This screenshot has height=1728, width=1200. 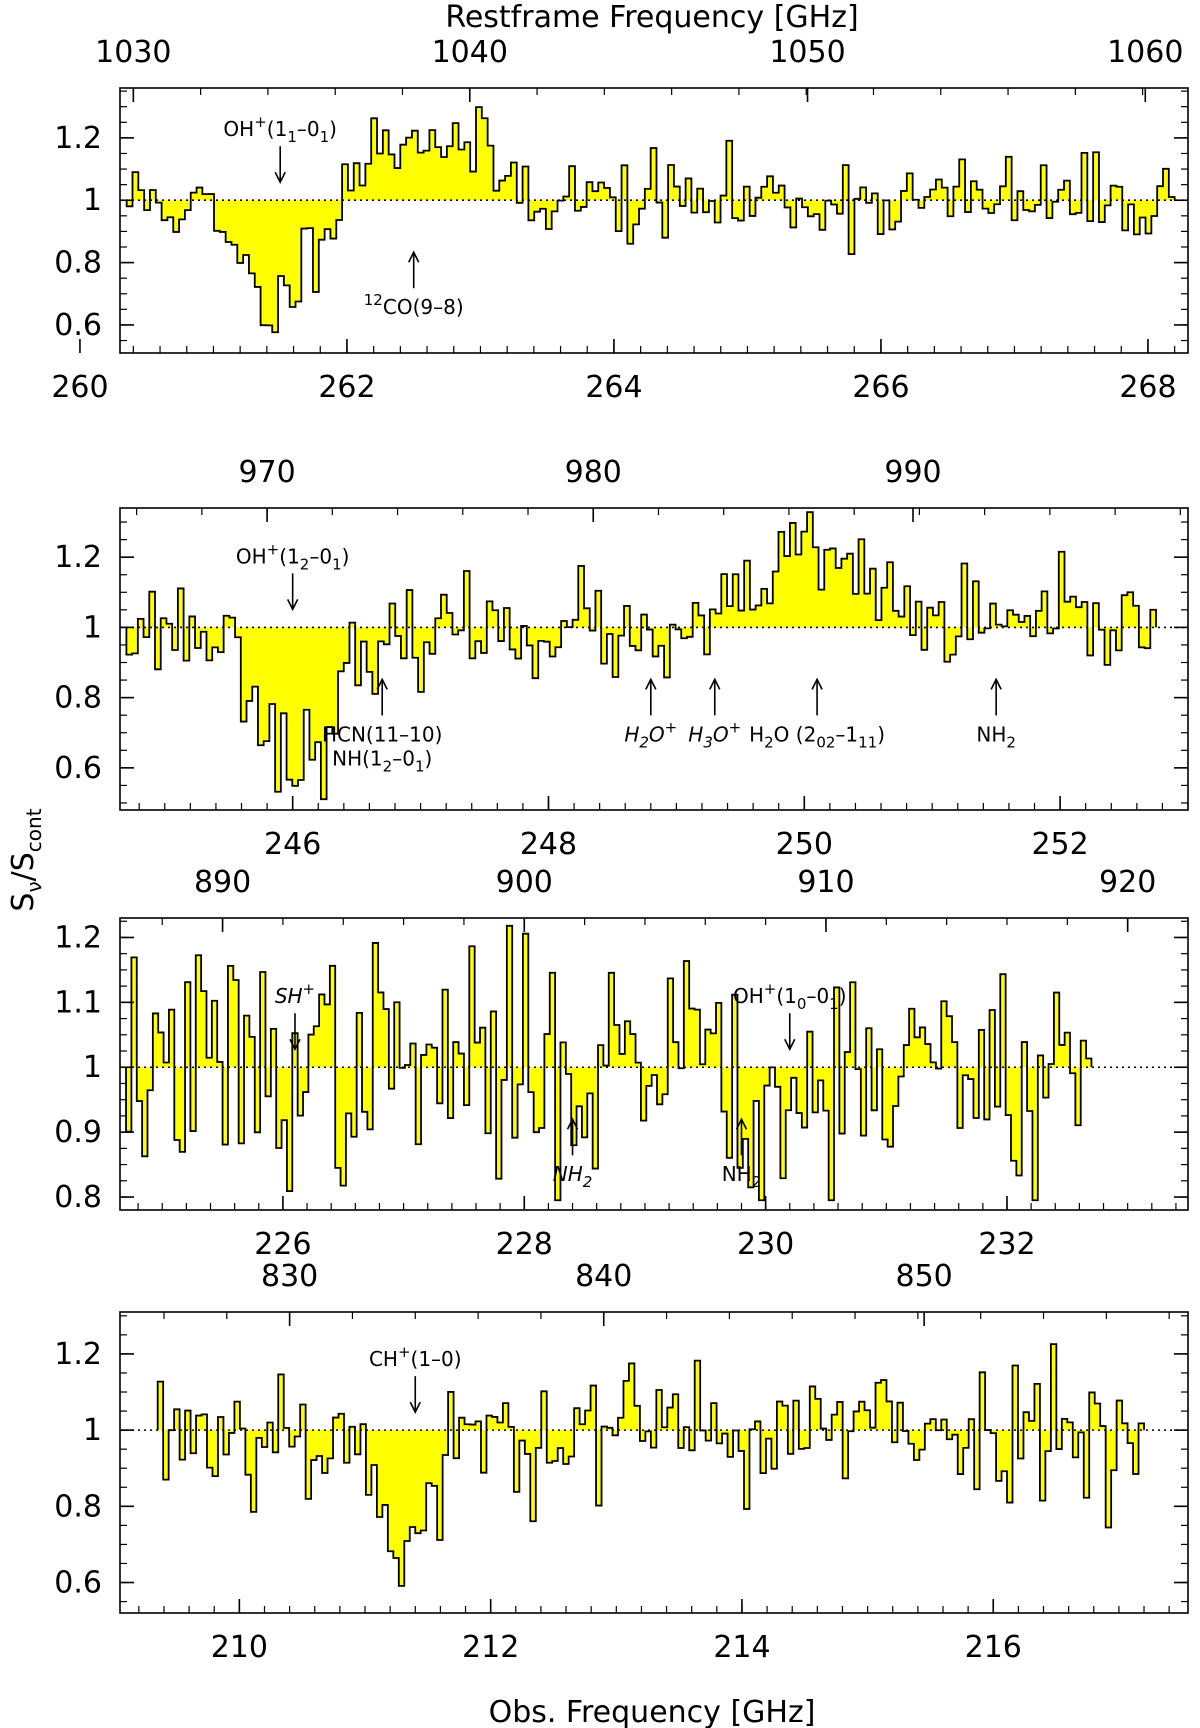 I want to click on top-tick-label: 1050, so click(x=807, y=52).